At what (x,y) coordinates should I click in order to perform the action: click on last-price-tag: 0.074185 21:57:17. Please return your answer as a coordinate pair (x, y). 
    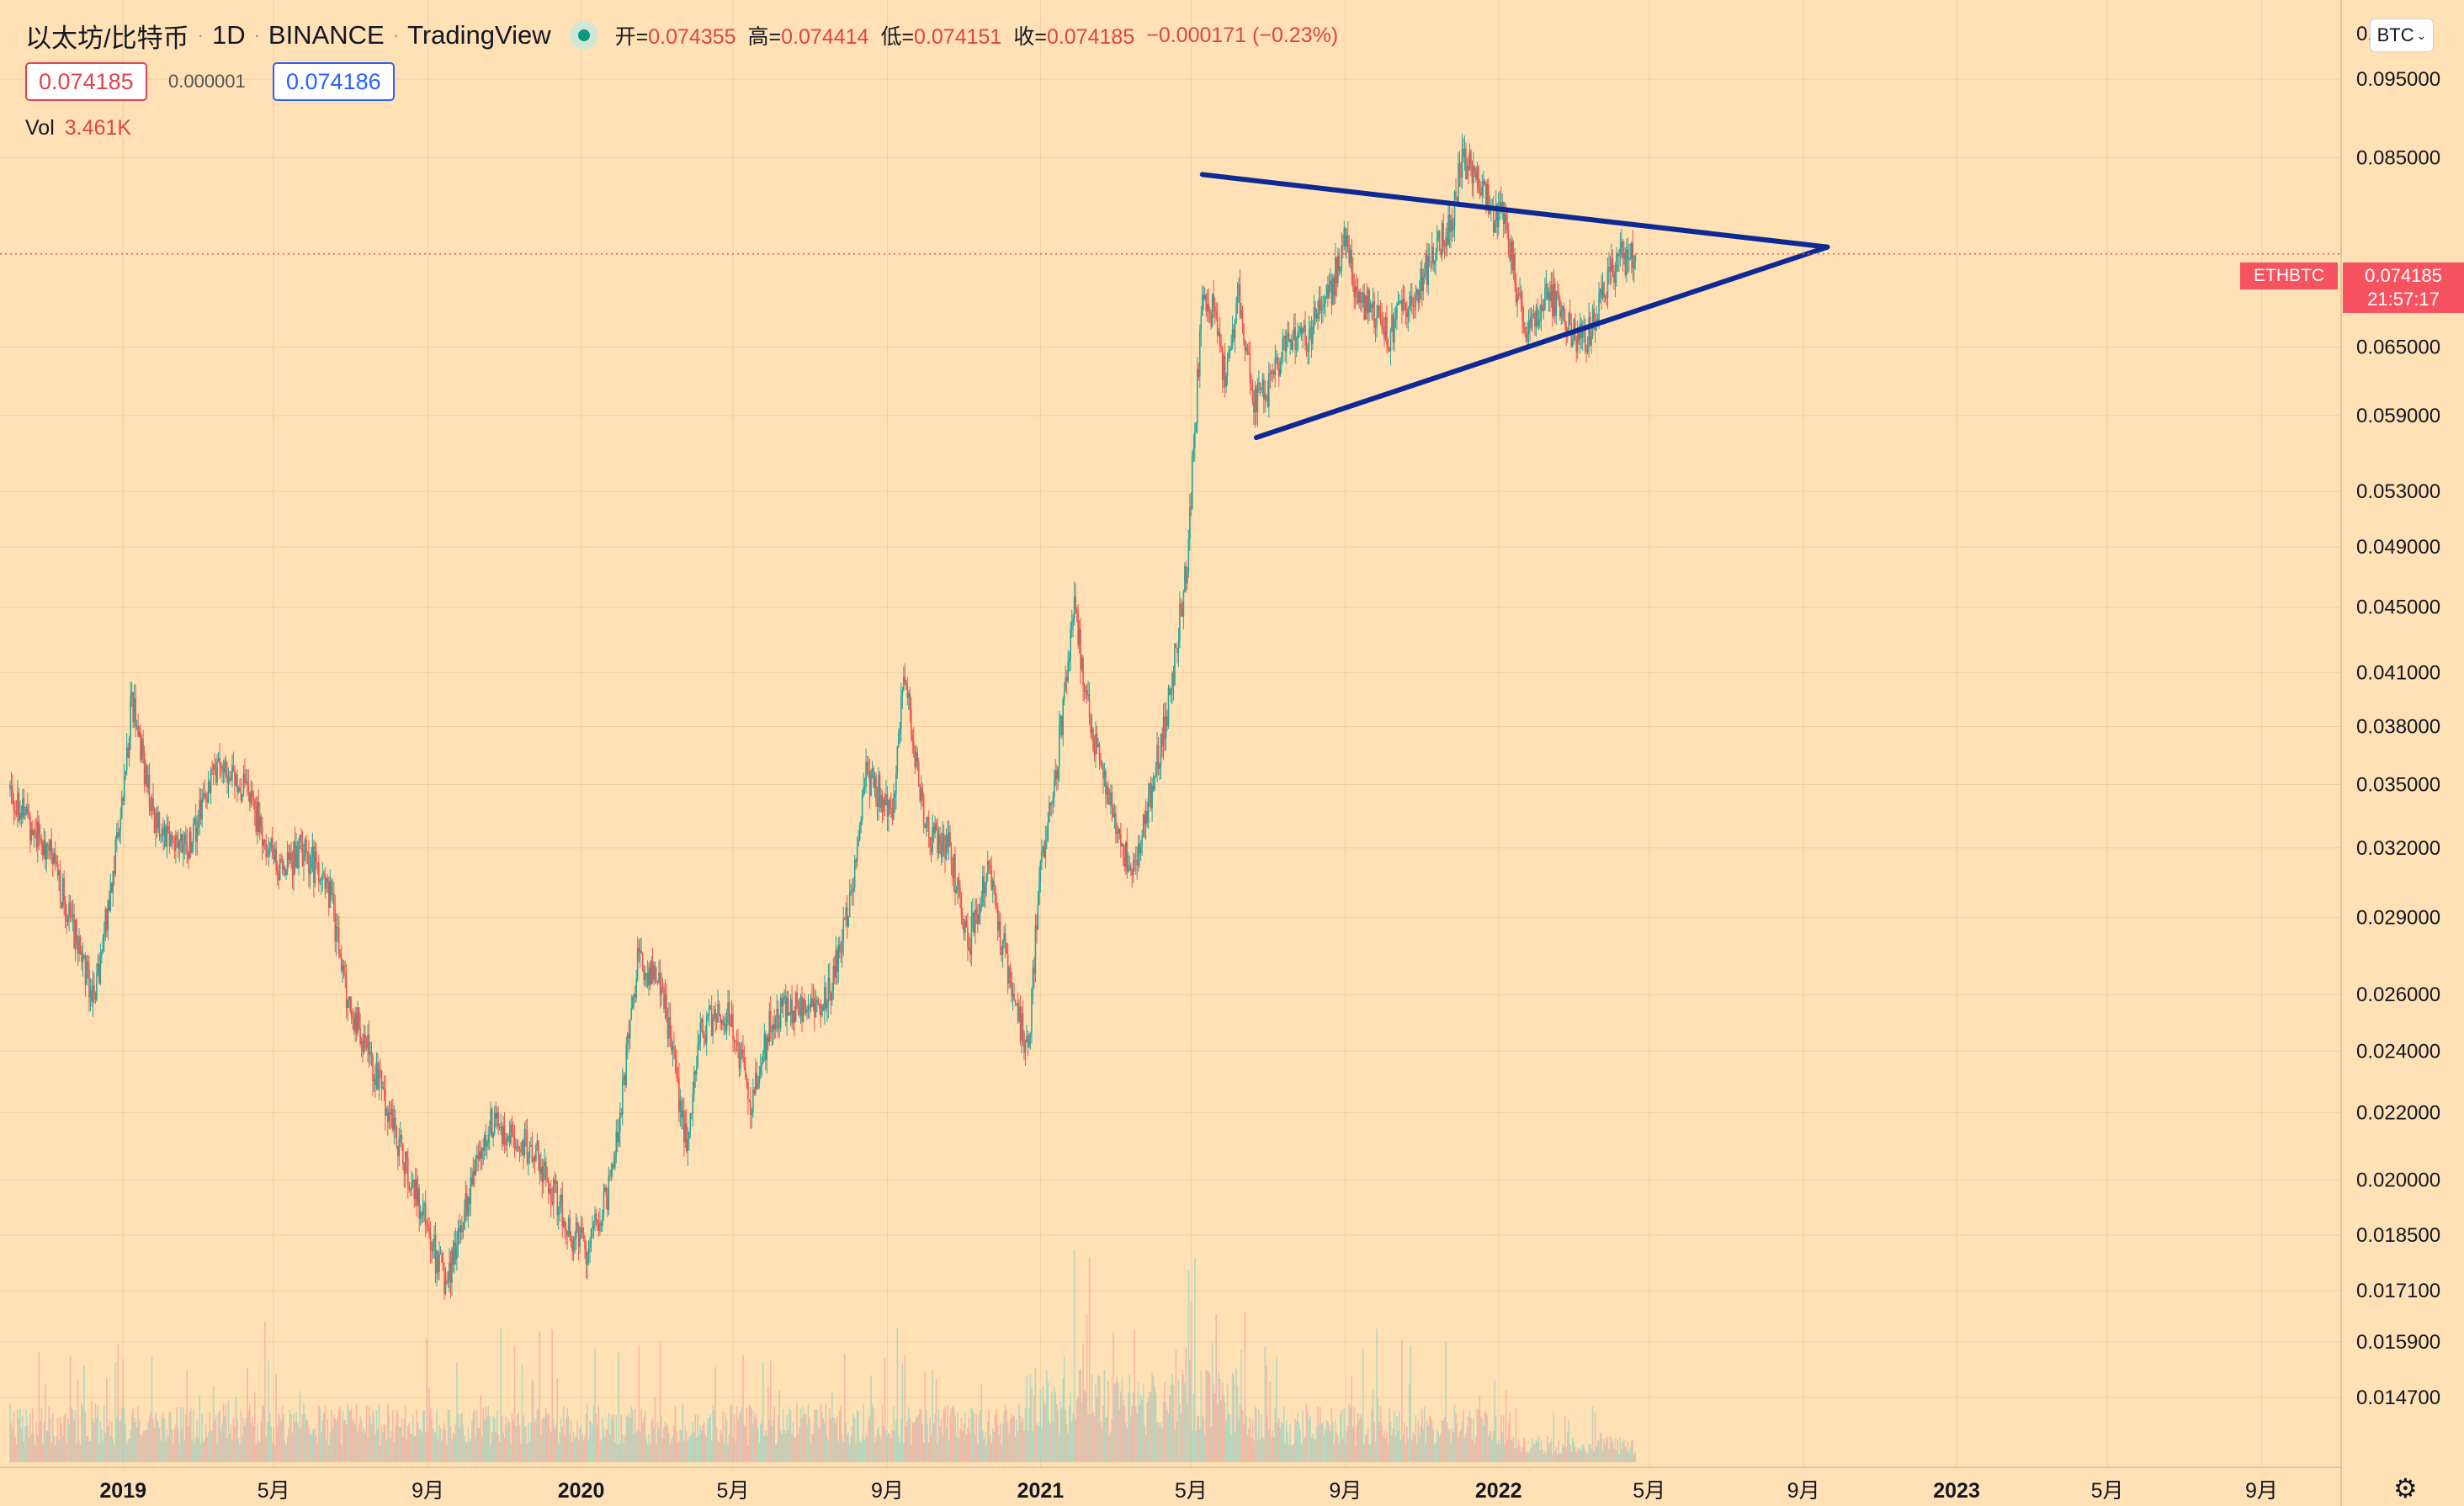
    Looking at the image, I should click on (2403, 287).